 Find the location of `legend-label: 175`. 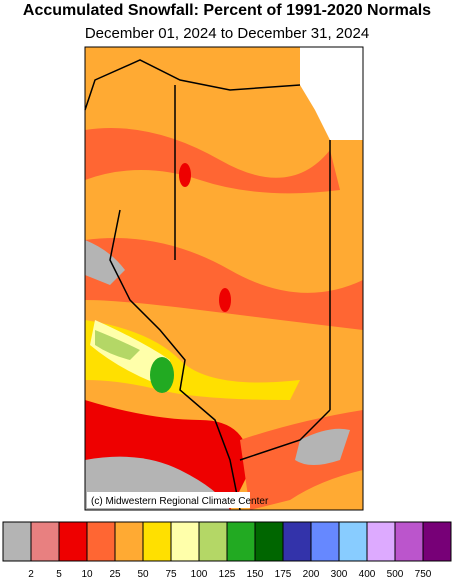

legend-label: 175 is located at coordinates (283, 574).